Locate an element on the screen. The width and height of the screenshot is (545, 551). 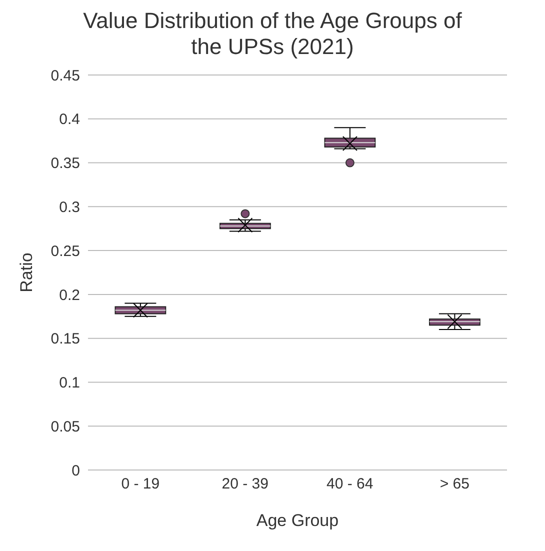
y-tick-label: 0.15 is located at coordinates (65, 339).